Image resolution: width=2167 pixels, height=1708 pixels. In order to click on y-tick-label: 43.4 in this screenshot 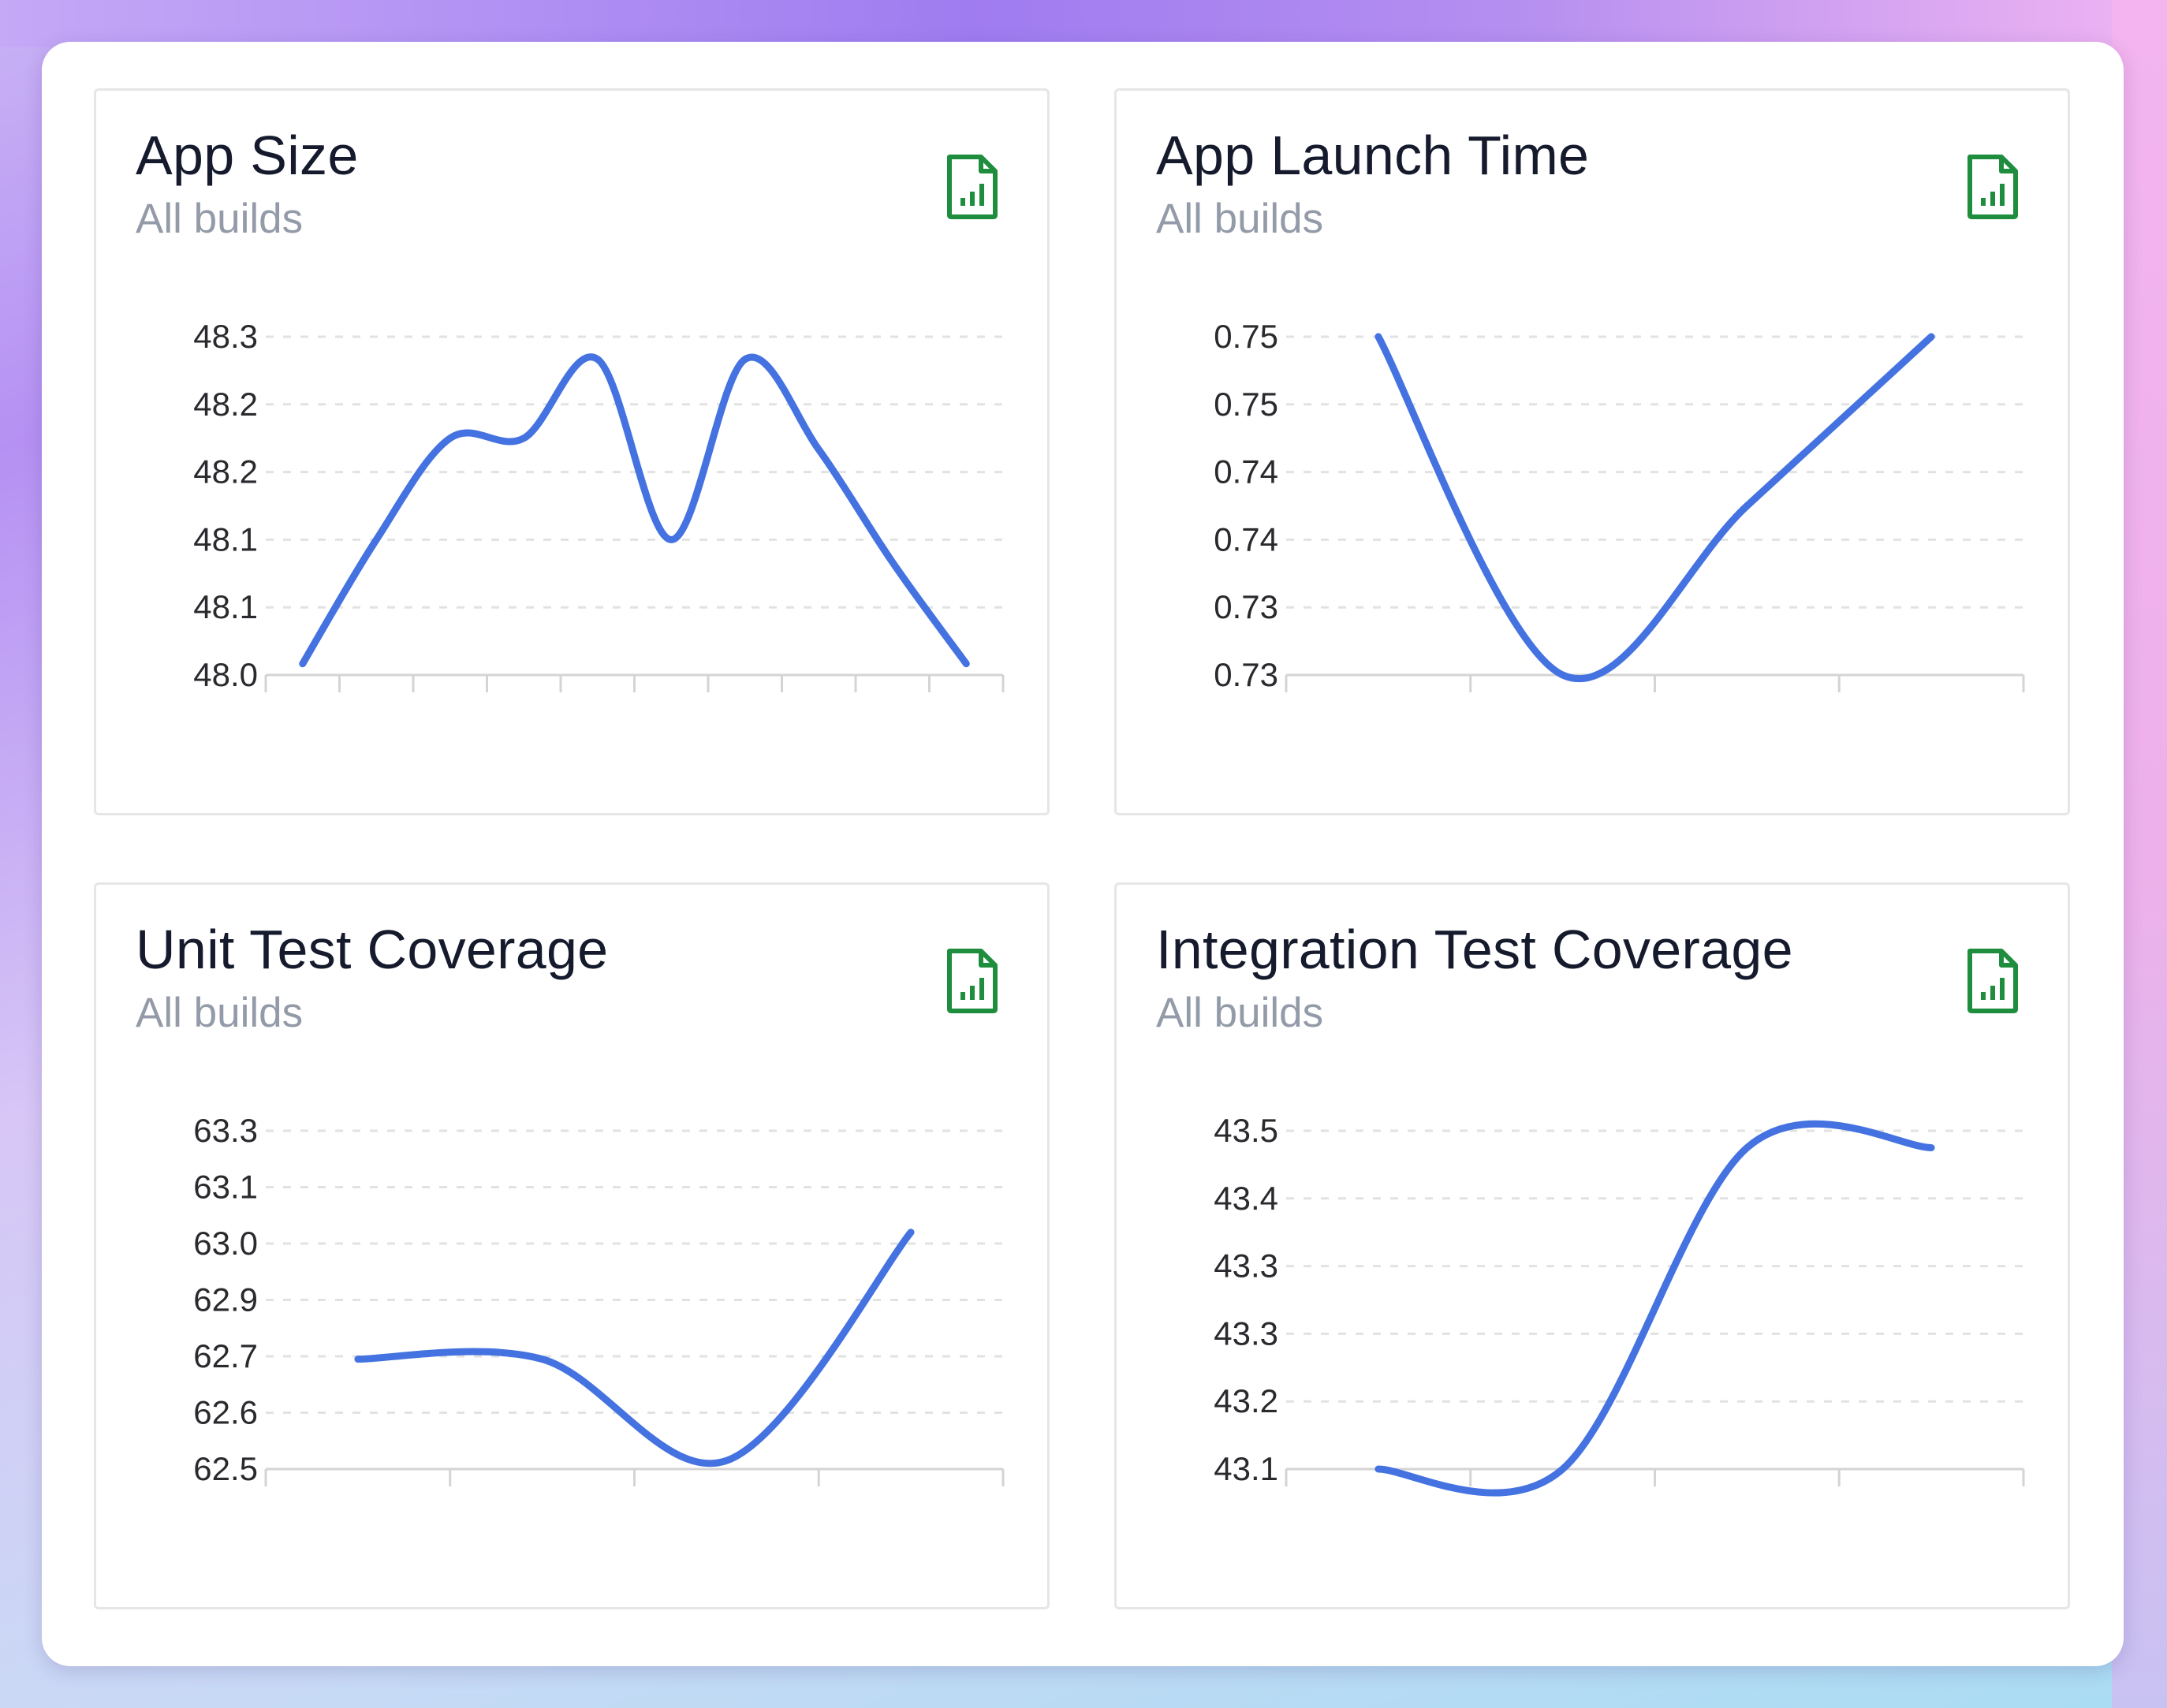, I will do `click(1246, 1198)`.